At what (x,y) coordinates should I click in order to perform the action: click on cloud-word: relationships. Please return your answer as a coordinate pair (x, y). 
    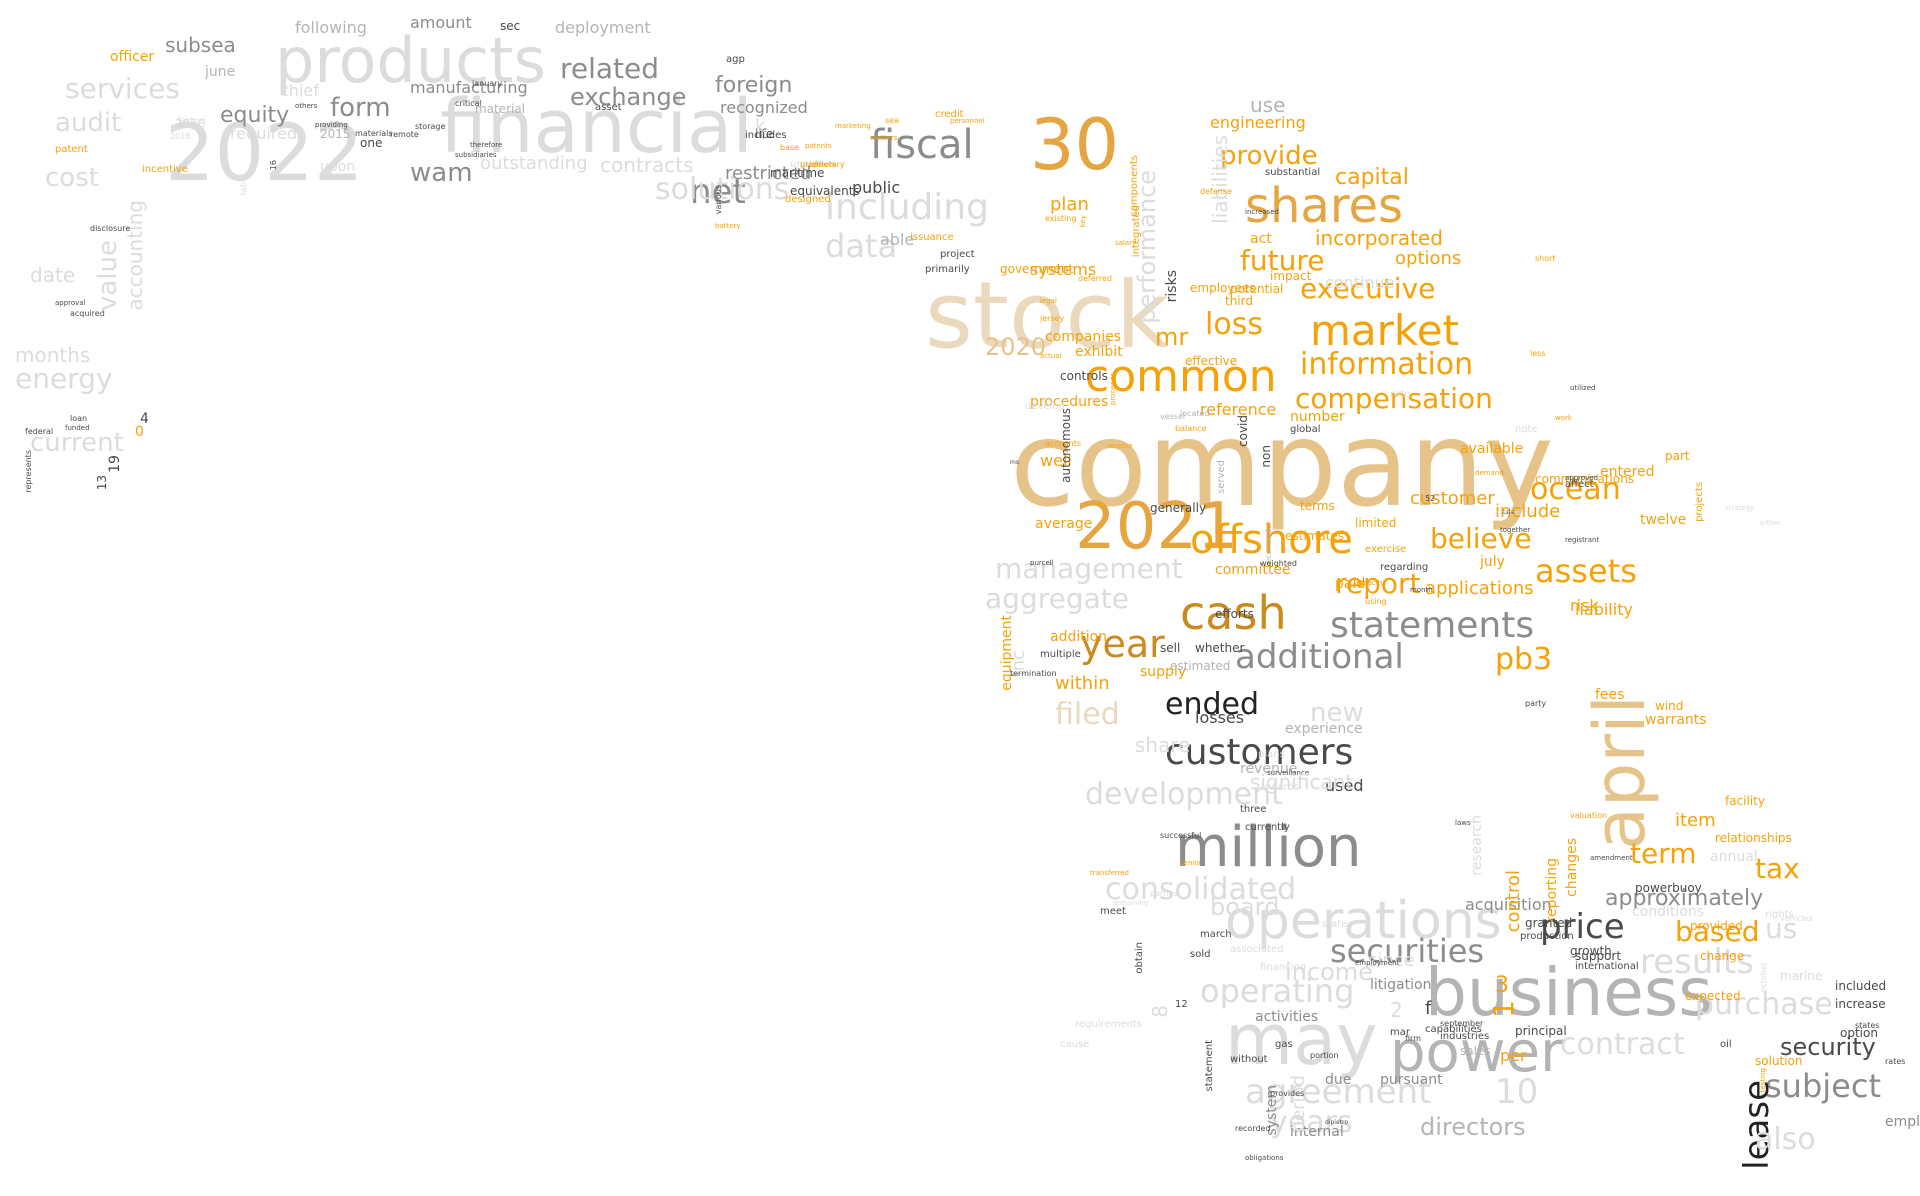
    Looking at the image, I should click on (1753, 838).